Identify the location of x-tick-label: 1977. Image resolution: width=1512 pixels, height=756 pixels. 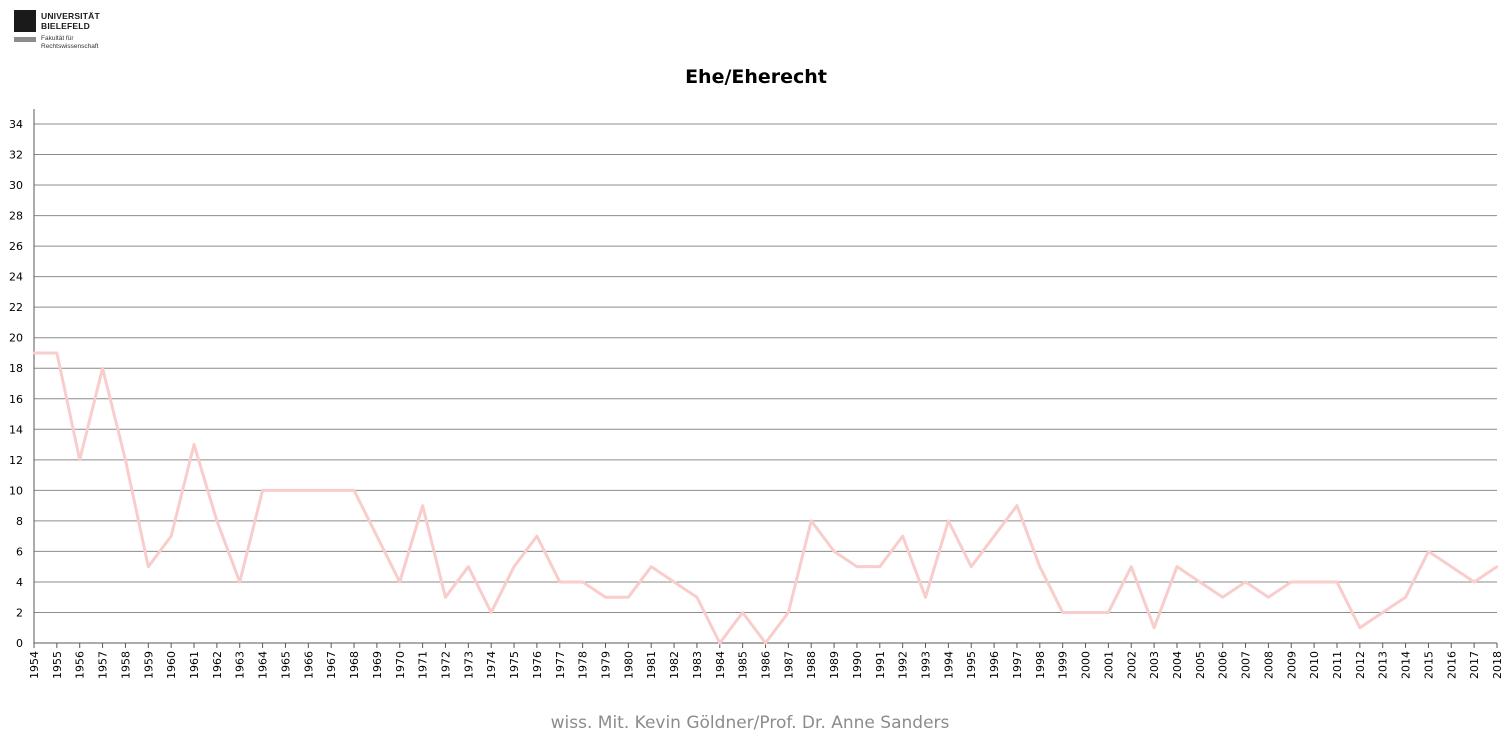
(560, 665).